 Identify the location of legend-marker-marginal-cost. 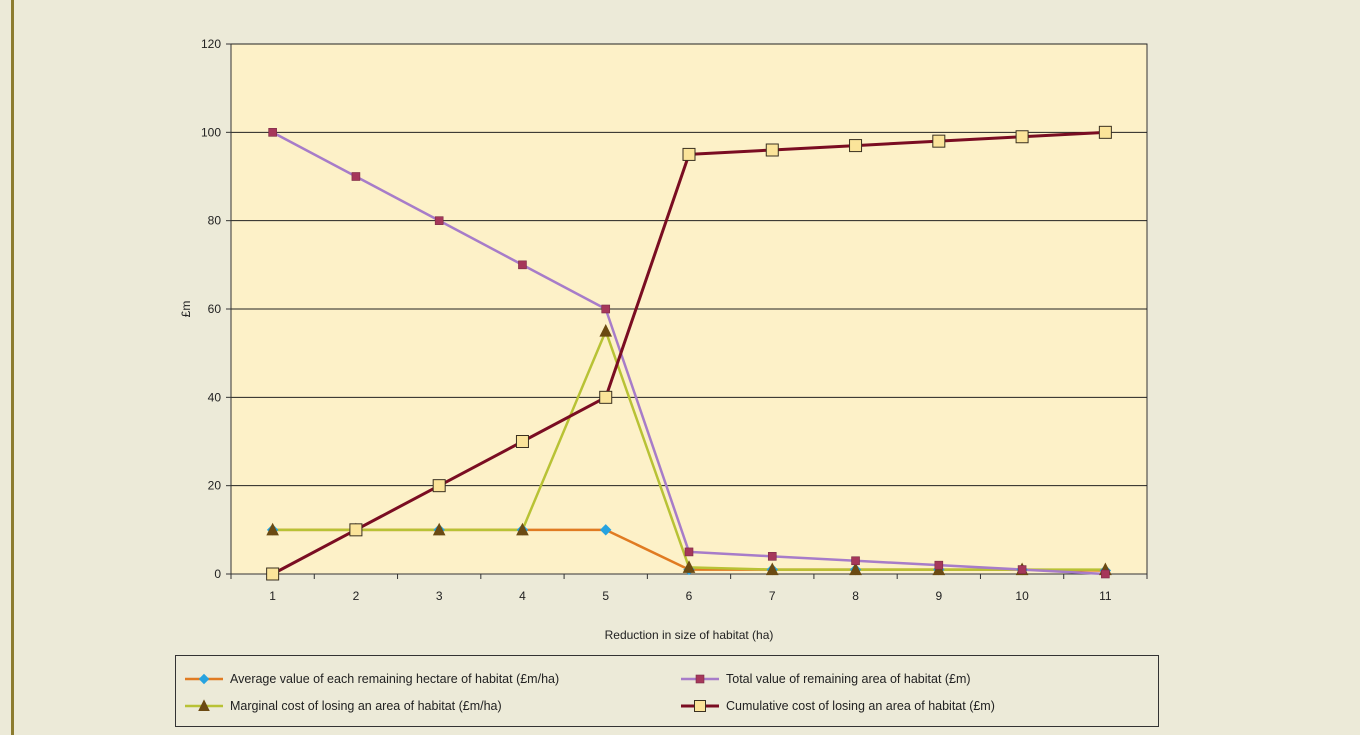
(204, 705).